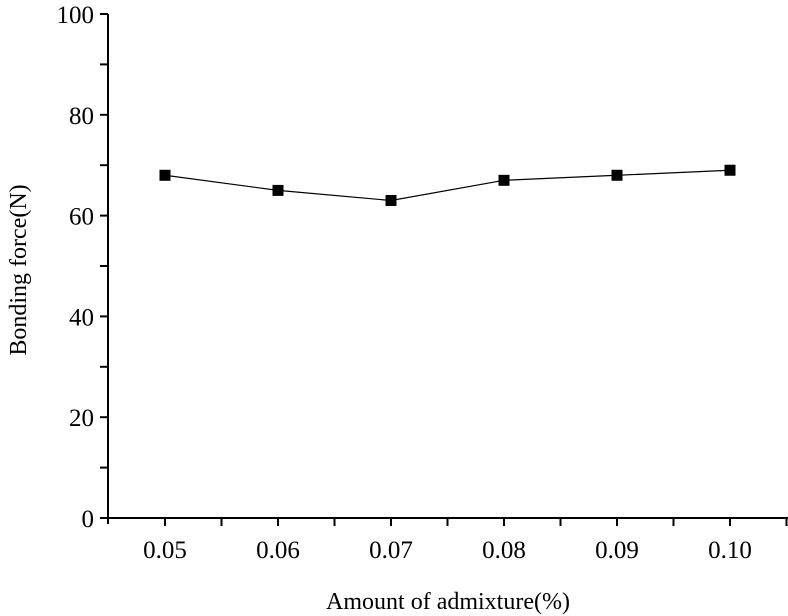 Image resolution: width=788 pixels, height=616 pixels. Describe the element at coordinates (165, 550) in the screenshot. I see `x-tick-label: 0.05` at that location.